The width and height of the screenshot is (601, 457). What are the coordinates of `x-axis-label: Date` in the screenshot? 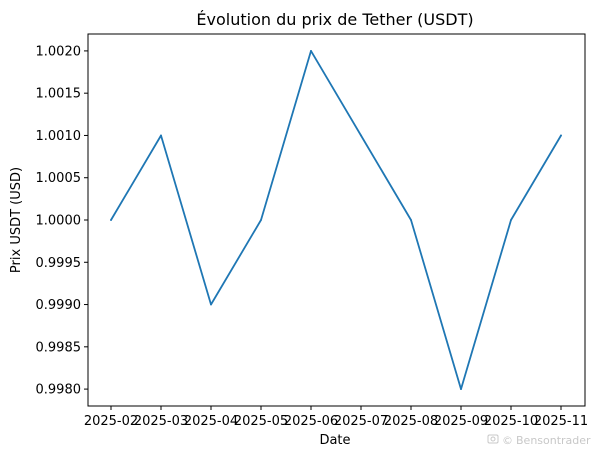 It's located at (334, 440).